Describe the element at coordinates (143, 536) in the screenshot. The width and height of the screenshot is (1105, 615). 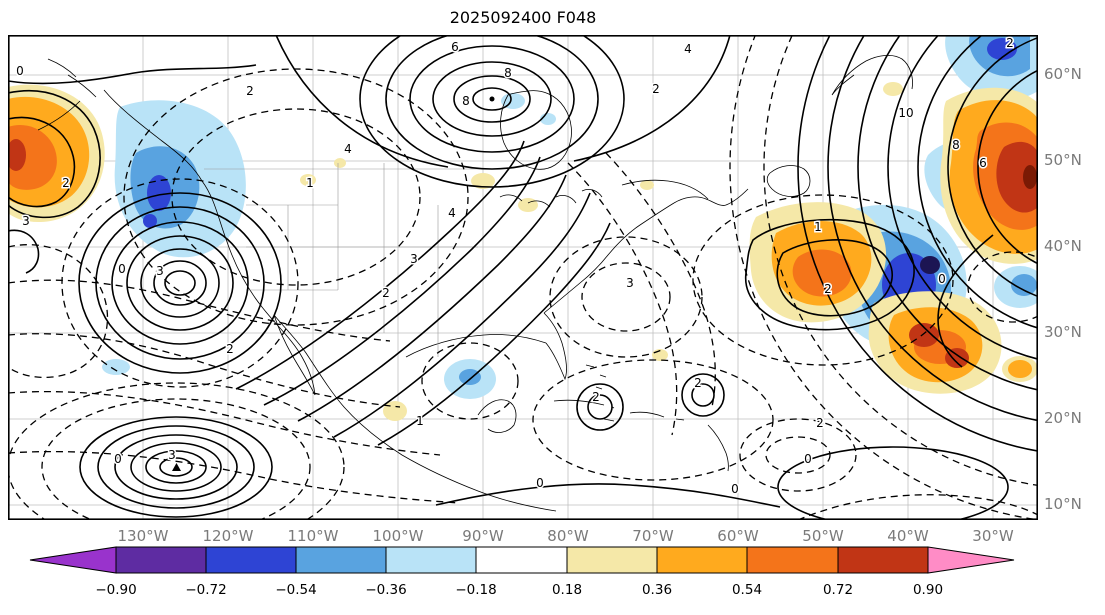
I see `lon-tick-label: 130°W` at that location.